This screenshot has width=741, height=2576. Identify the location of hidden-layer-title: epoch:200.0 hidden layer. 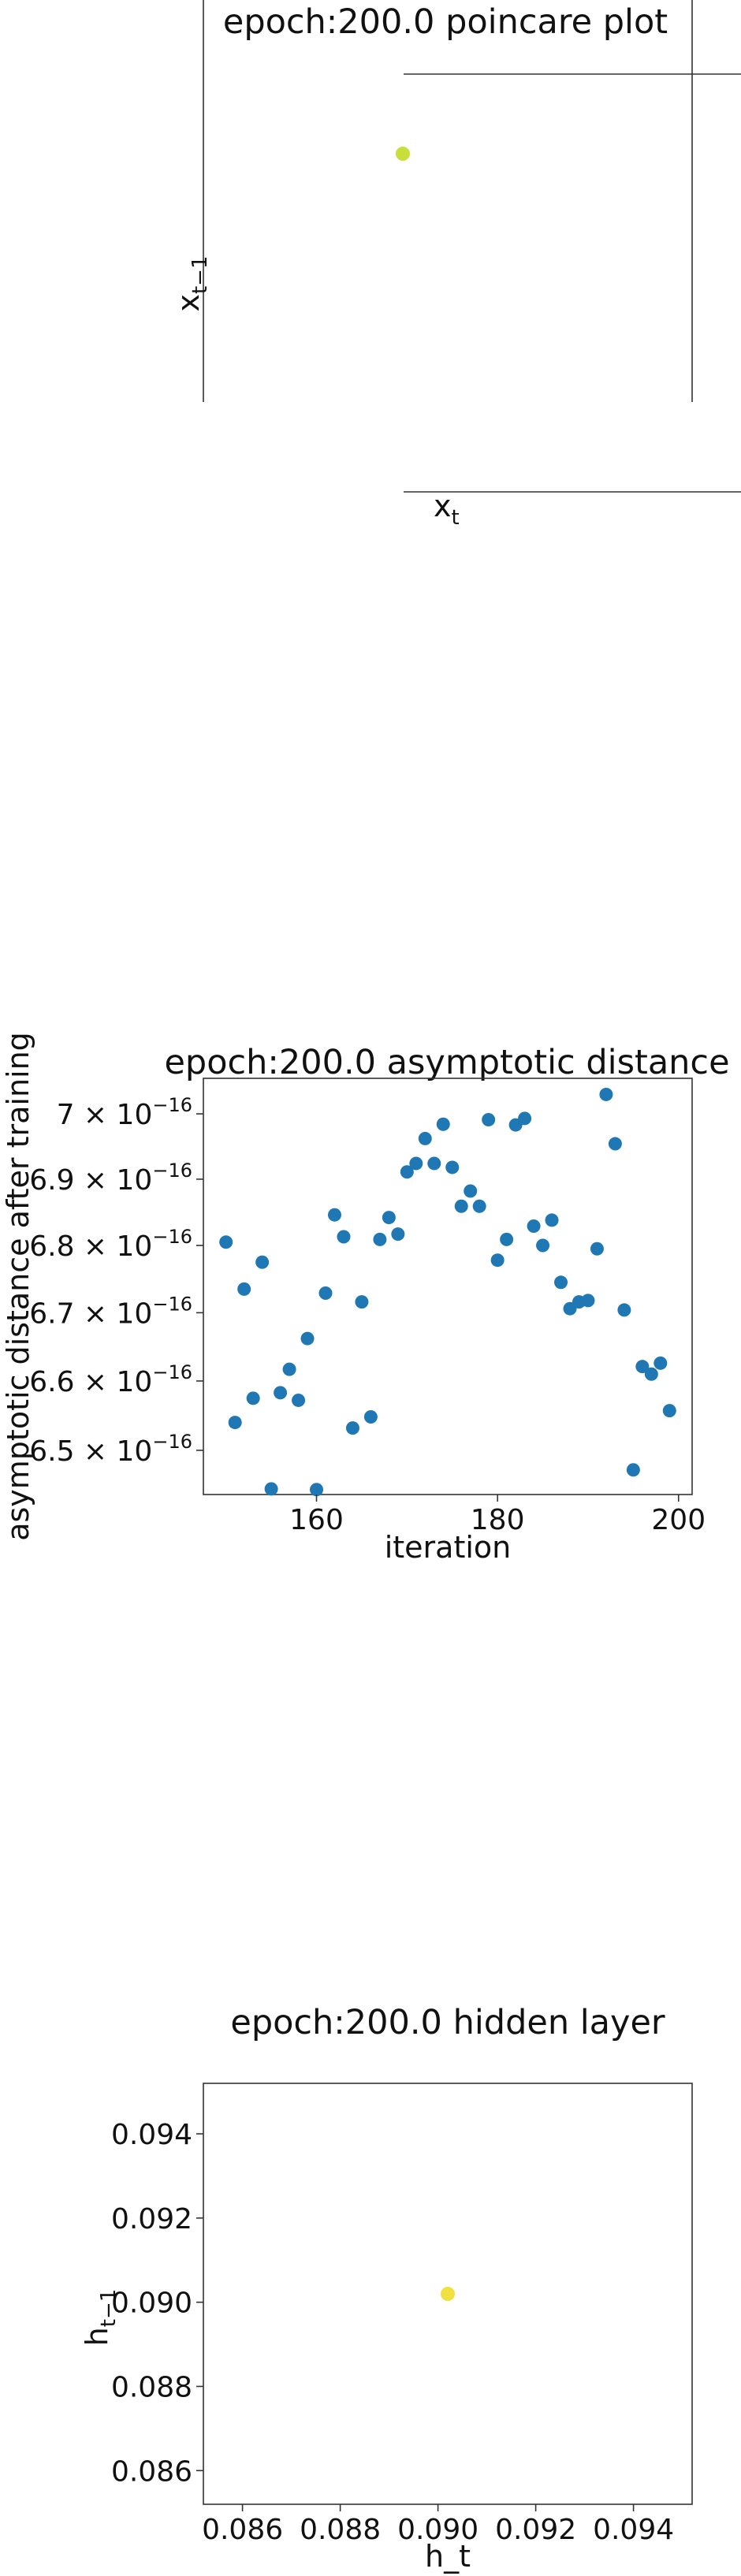
(448, 2022).